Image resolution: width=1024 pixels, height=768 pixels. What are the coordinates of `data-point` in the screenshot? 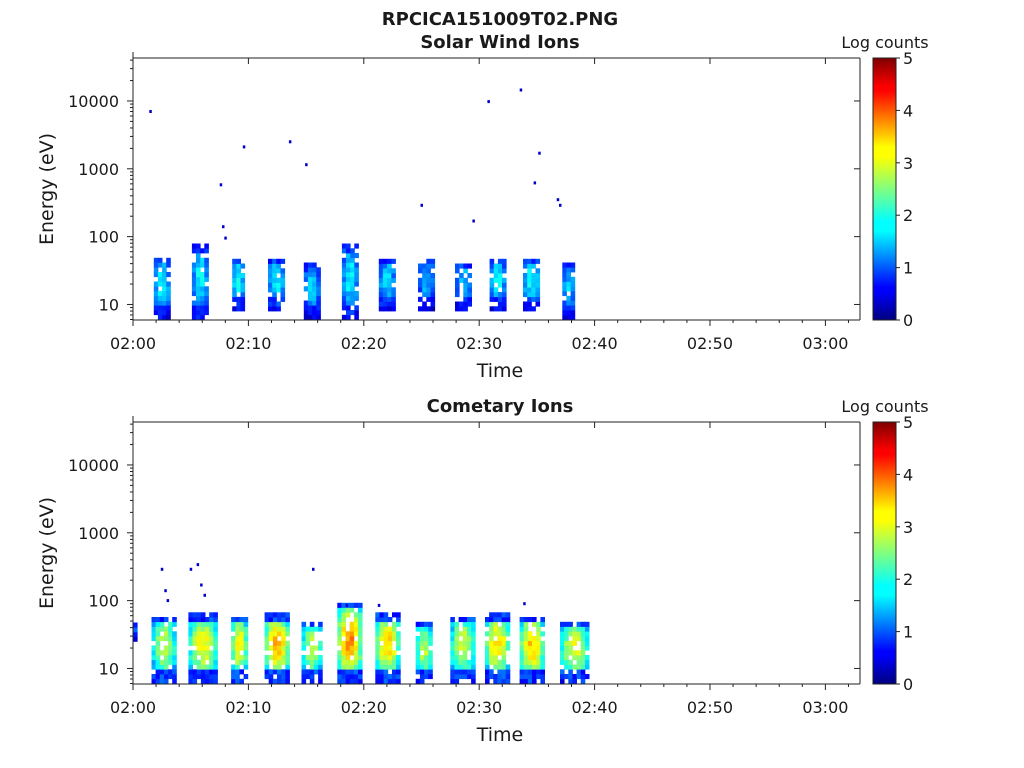 It's located at (539, 153).